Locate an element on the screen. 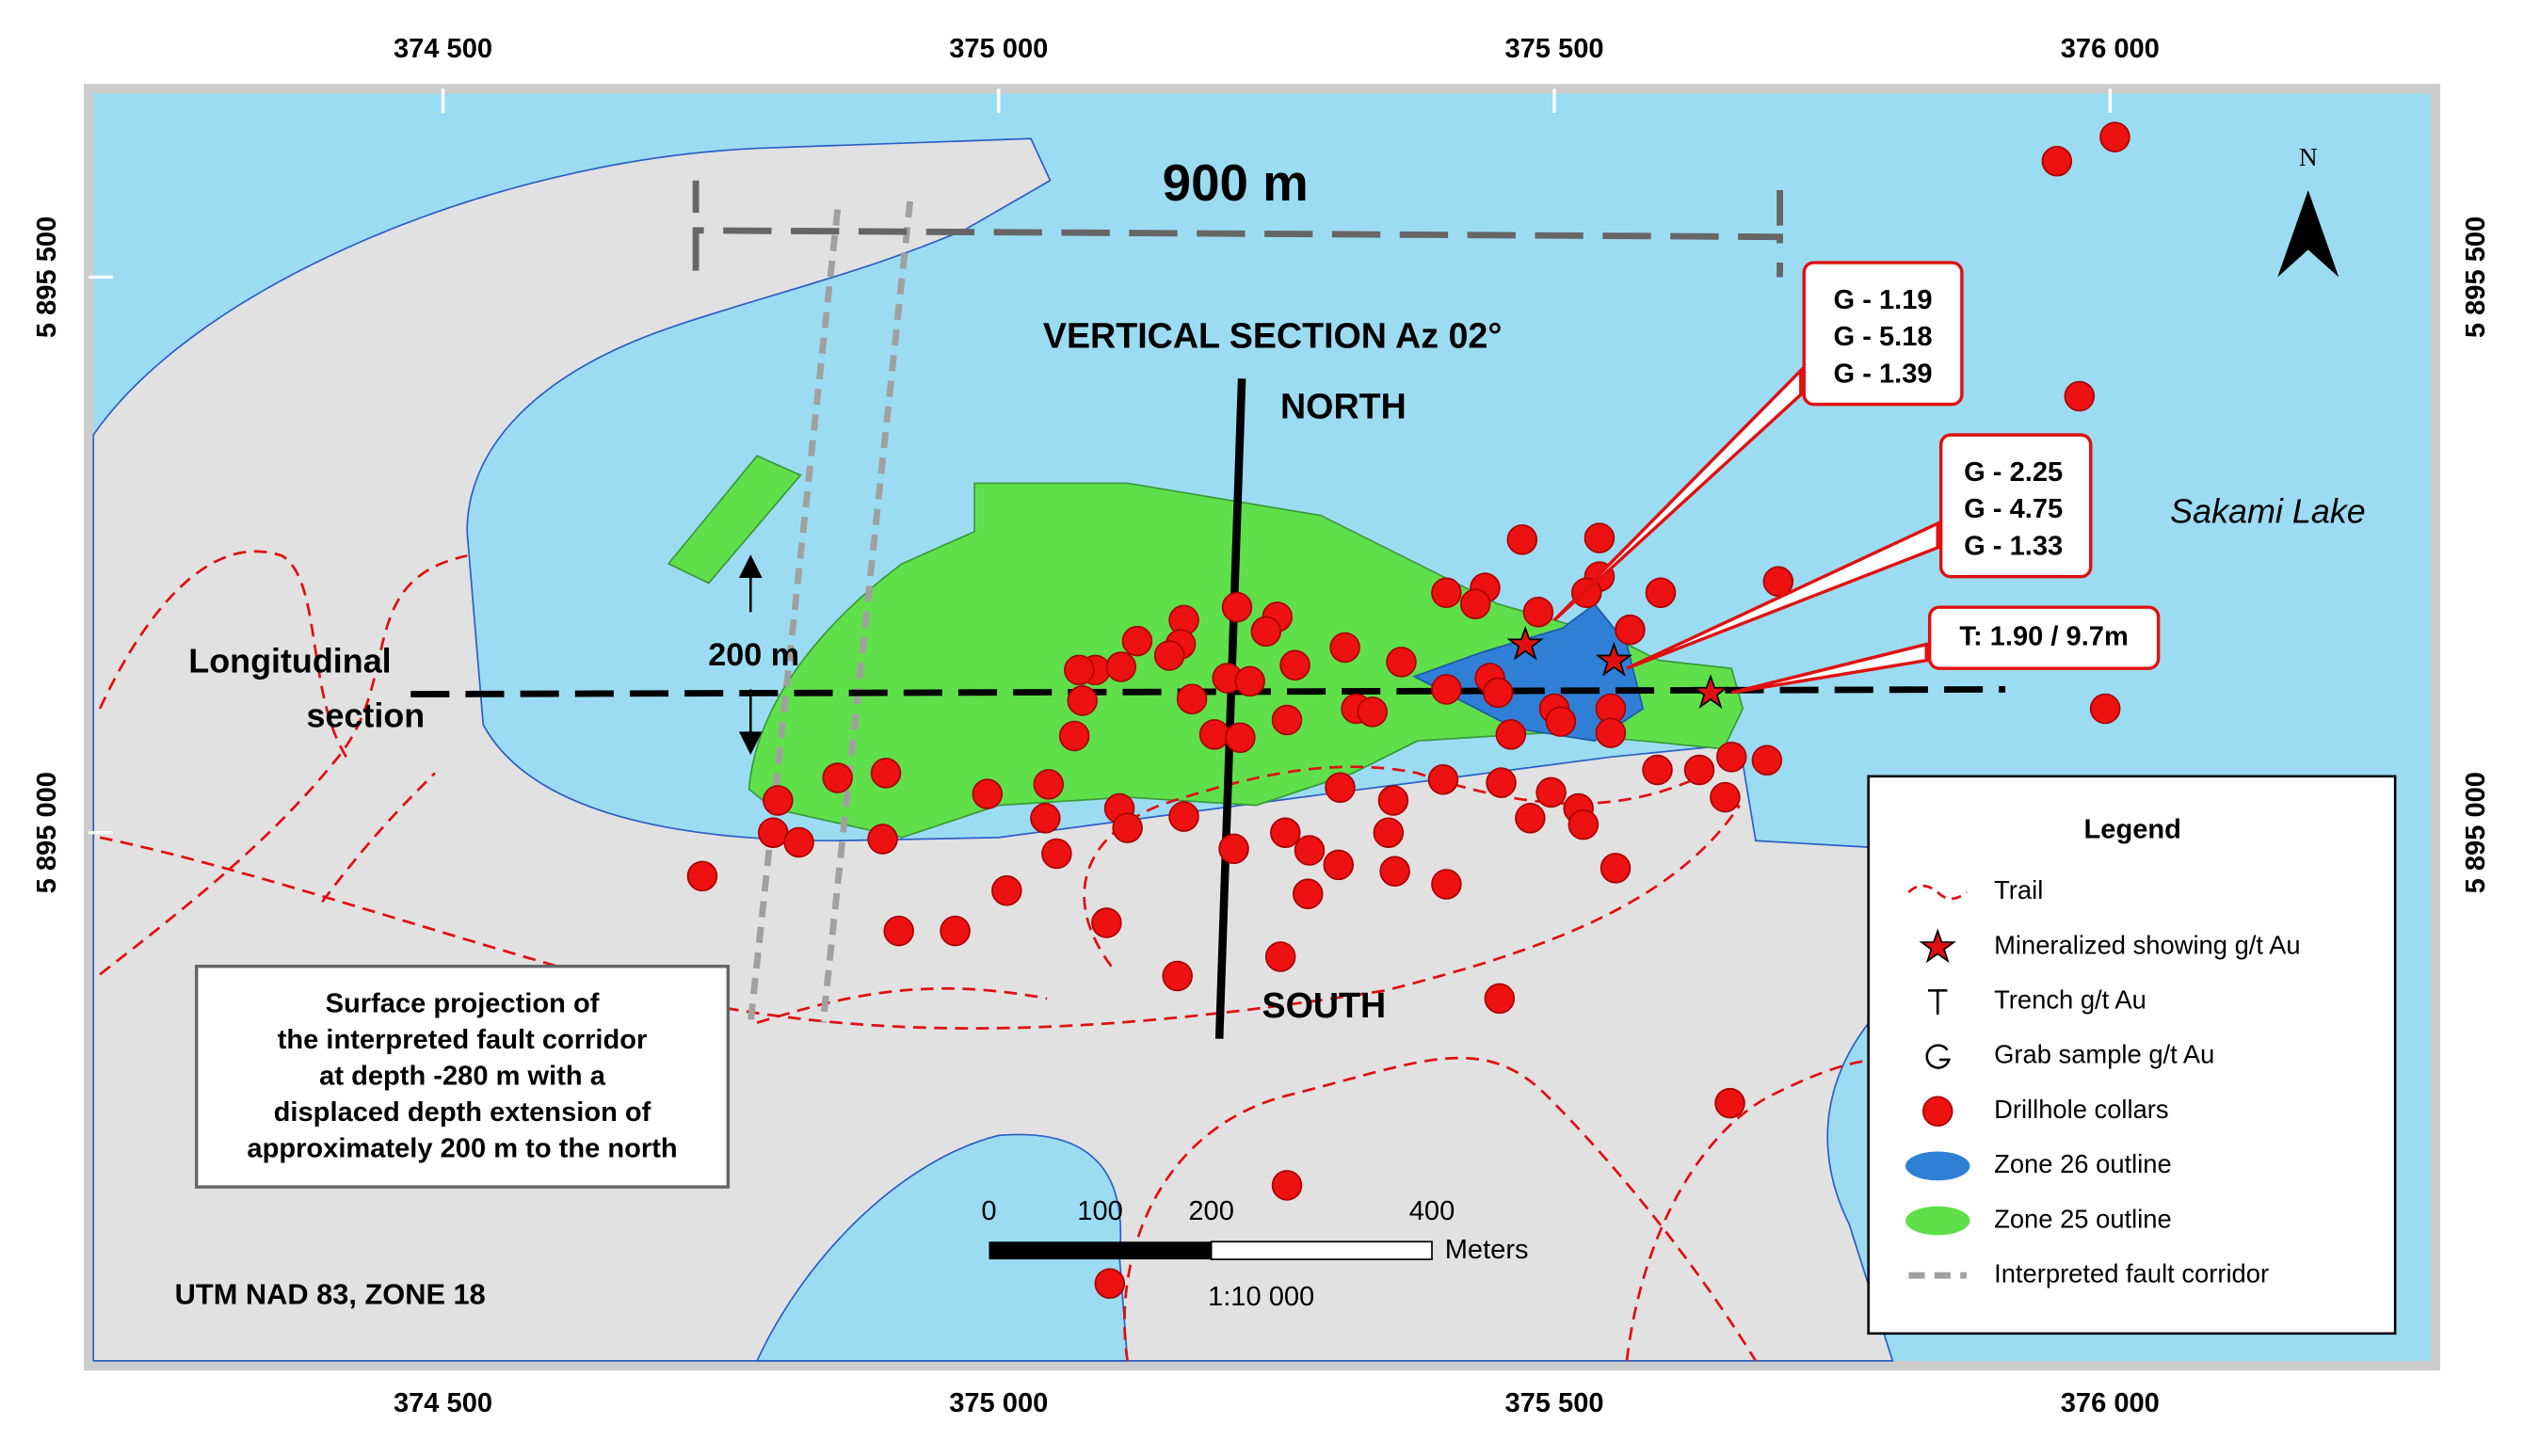  offset-arrow is located at coordinates (751, 655).